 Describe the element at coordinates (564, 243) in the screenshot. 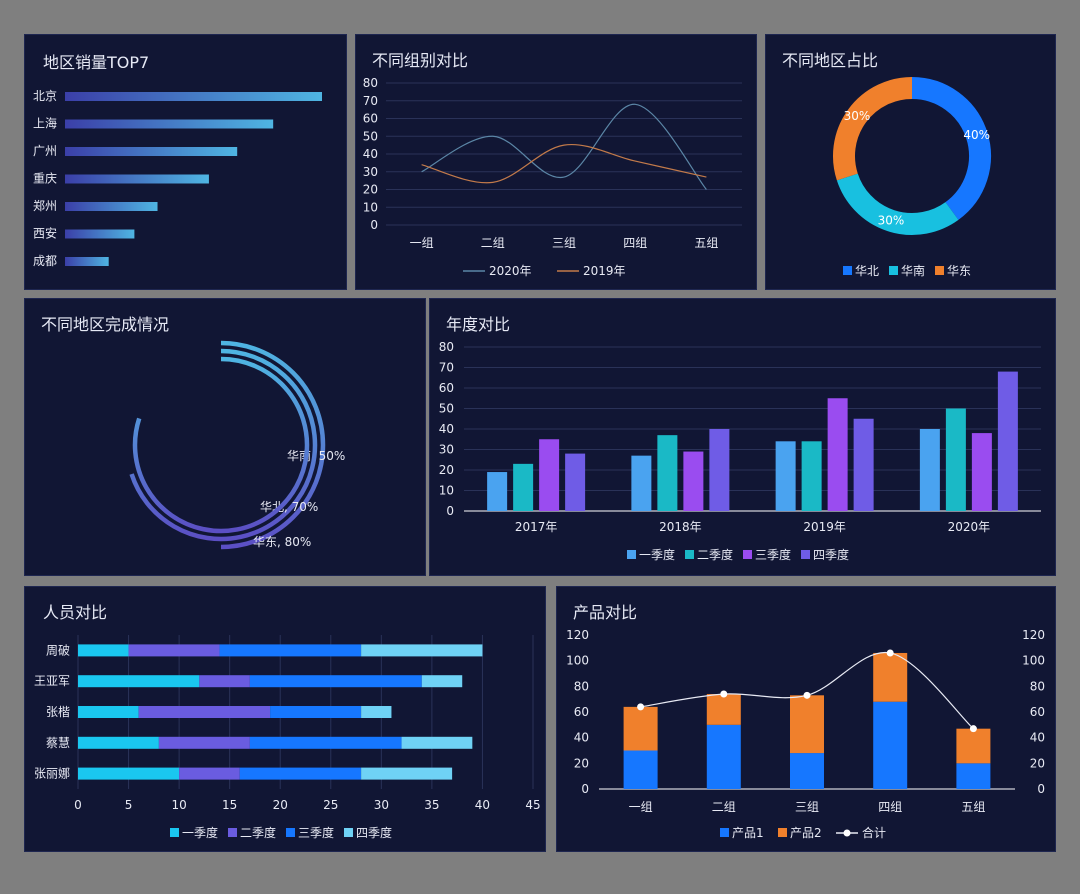

I see `x-tick-label: 三组` at that location.